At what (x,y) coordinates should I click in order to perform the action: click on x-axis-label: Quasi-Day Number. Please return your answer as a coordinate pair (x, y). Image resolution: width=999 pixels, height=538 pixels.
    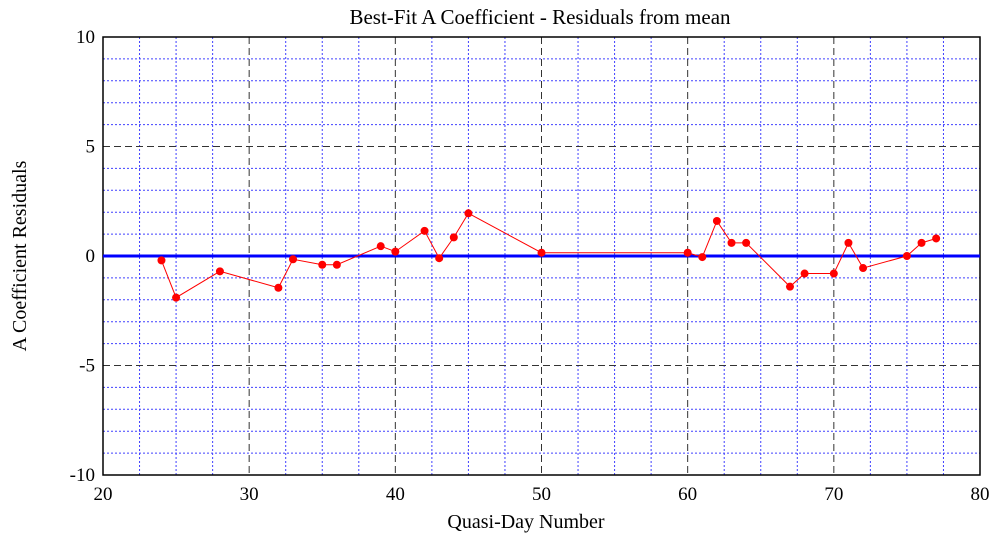
    Looking at the image, I should click on (526, 522).